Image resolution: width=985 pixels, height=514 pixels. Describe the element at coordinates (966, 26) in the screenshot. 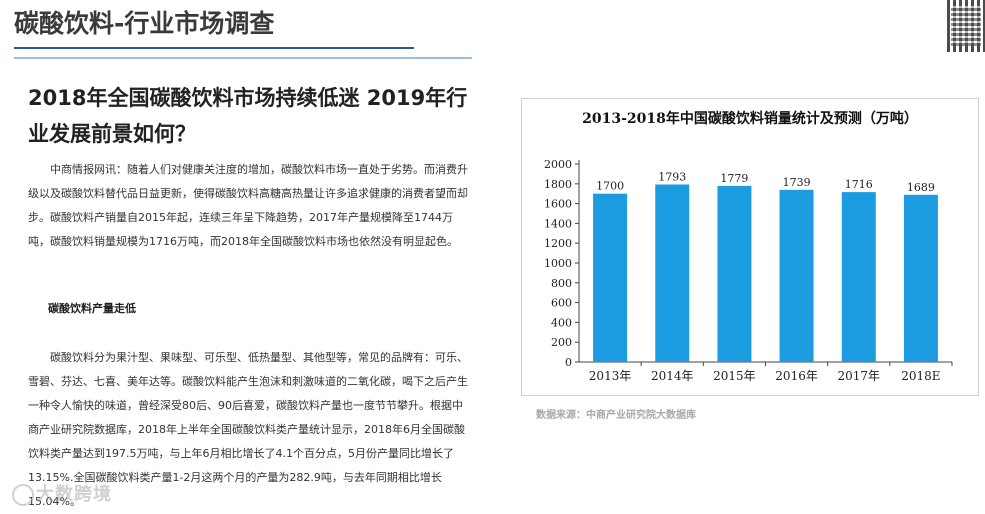

I see `qr-code-icon` at that location.